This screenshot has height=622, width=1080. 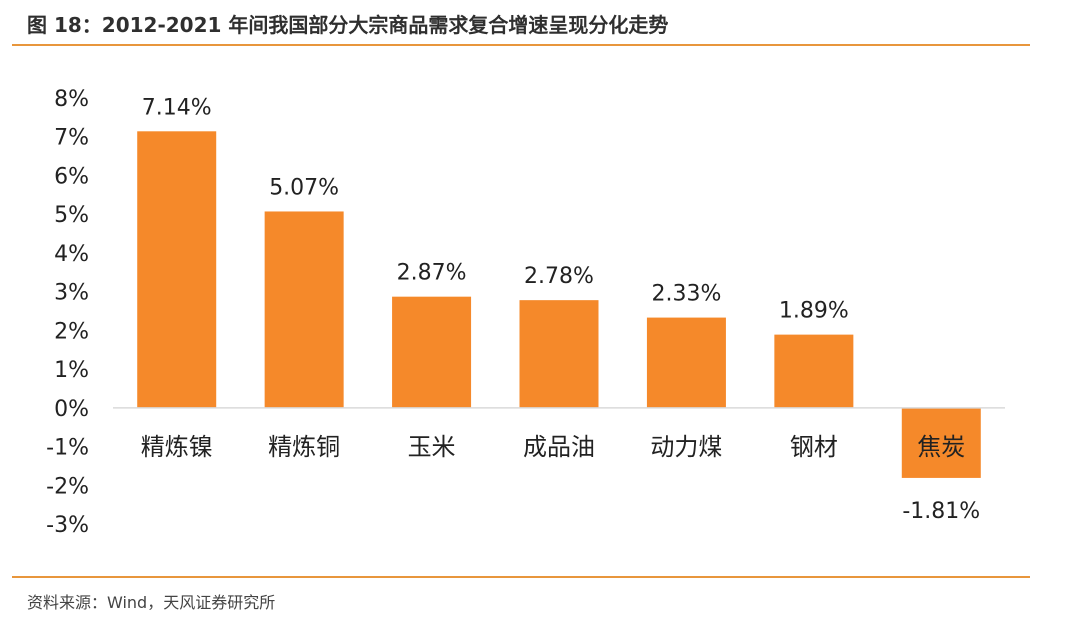 What do you see at coordinates (151, 602) in the screenshot?
I see `source-note: 资料来源：Wind，天风证券研究所` at bounding box center [151, 602].